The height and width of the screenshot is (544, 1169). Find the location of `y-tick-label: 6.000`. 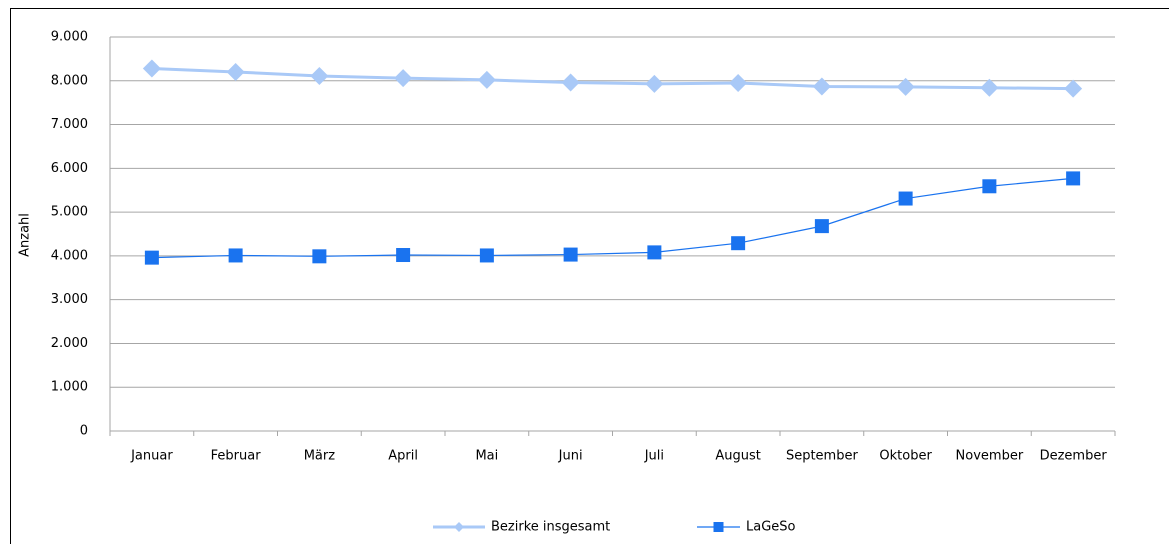

y-tick-label: 6.000 is located at coordinates (69, 168).